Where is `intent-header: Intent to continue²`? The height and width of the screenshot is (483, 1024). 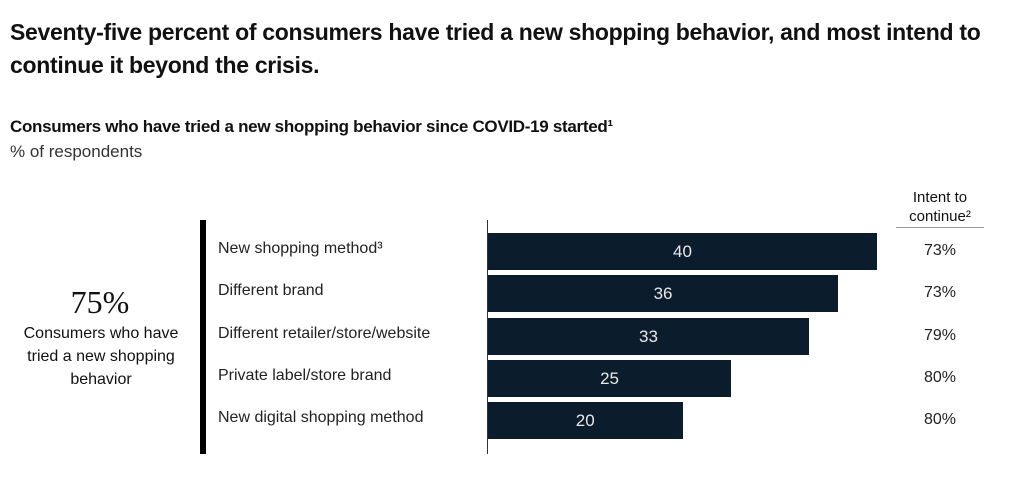 intent-header: Intent to continue² is located at coordinates (940, 208).